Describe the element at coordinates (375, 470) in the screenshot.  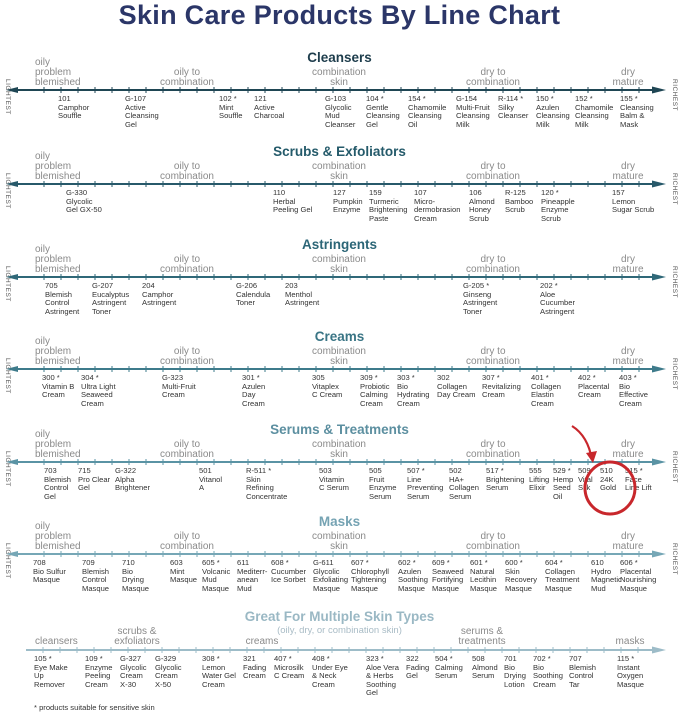
I see `product-code: 505` at that location.